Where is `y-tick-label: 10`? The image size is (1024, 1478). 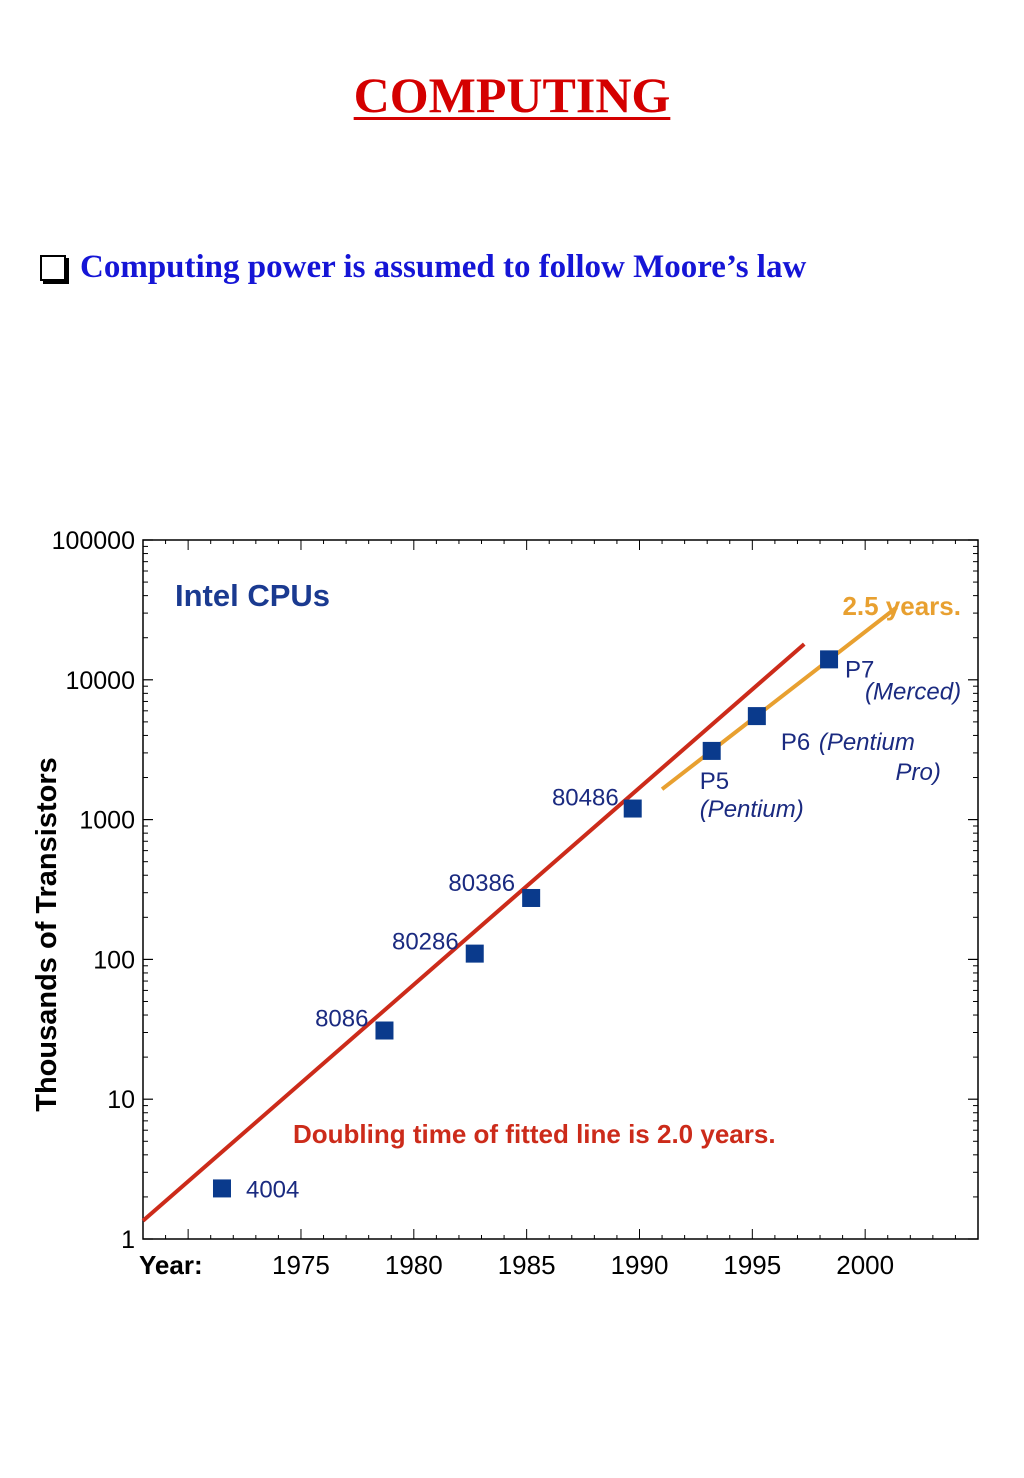
y-tick-label: 10 is located at coordinates (121, 1100).